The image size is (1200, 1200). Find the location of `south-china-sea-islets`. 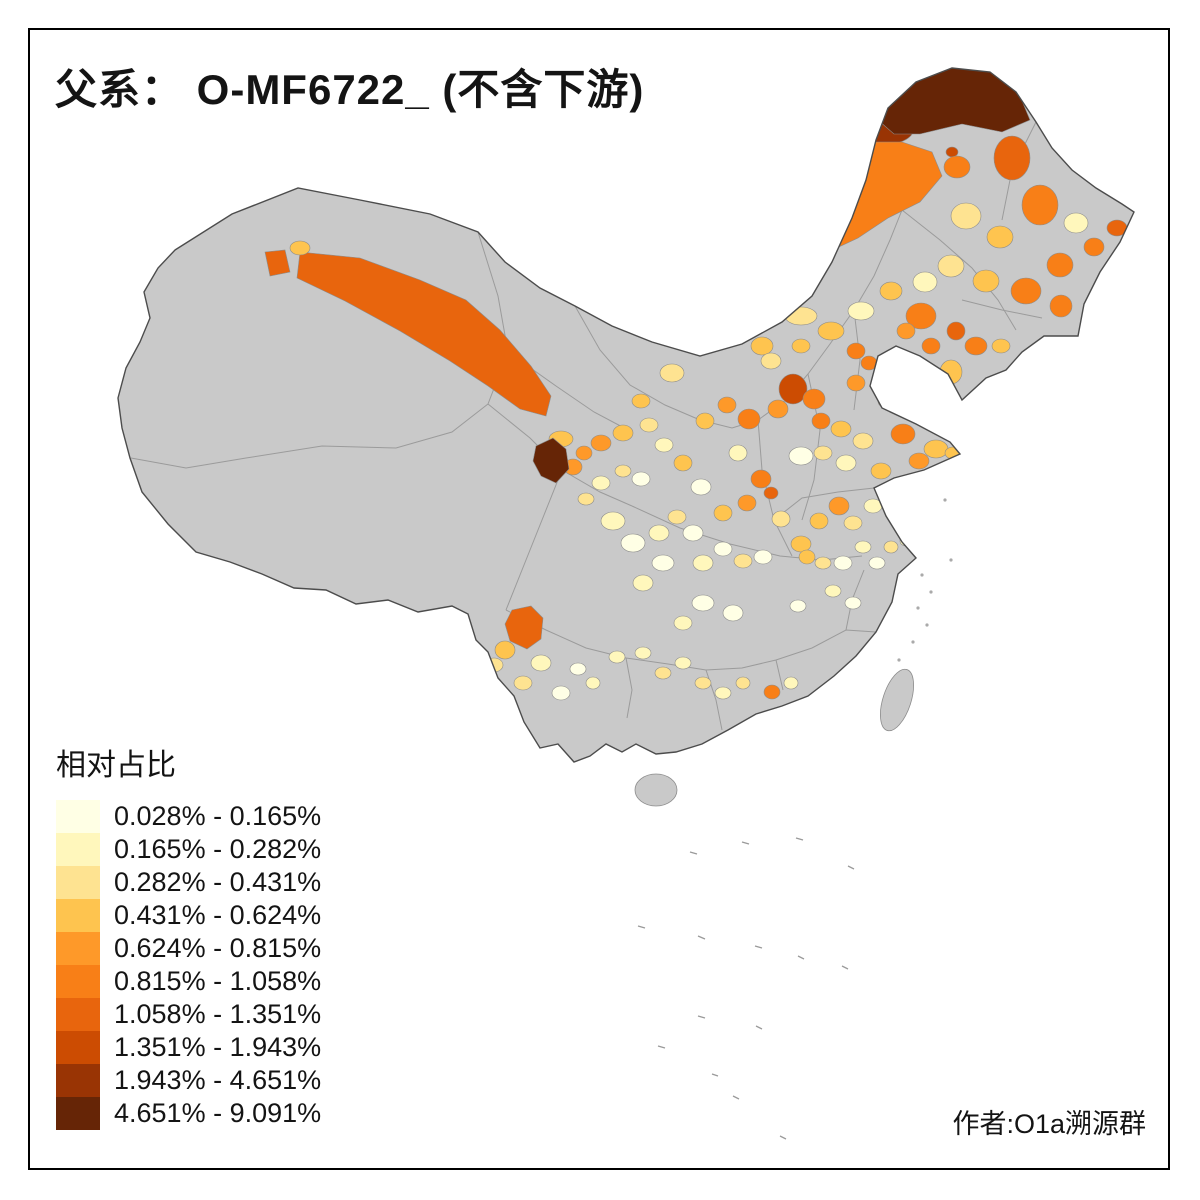

south-china-sea-islets is located at coordinates (746, 988).